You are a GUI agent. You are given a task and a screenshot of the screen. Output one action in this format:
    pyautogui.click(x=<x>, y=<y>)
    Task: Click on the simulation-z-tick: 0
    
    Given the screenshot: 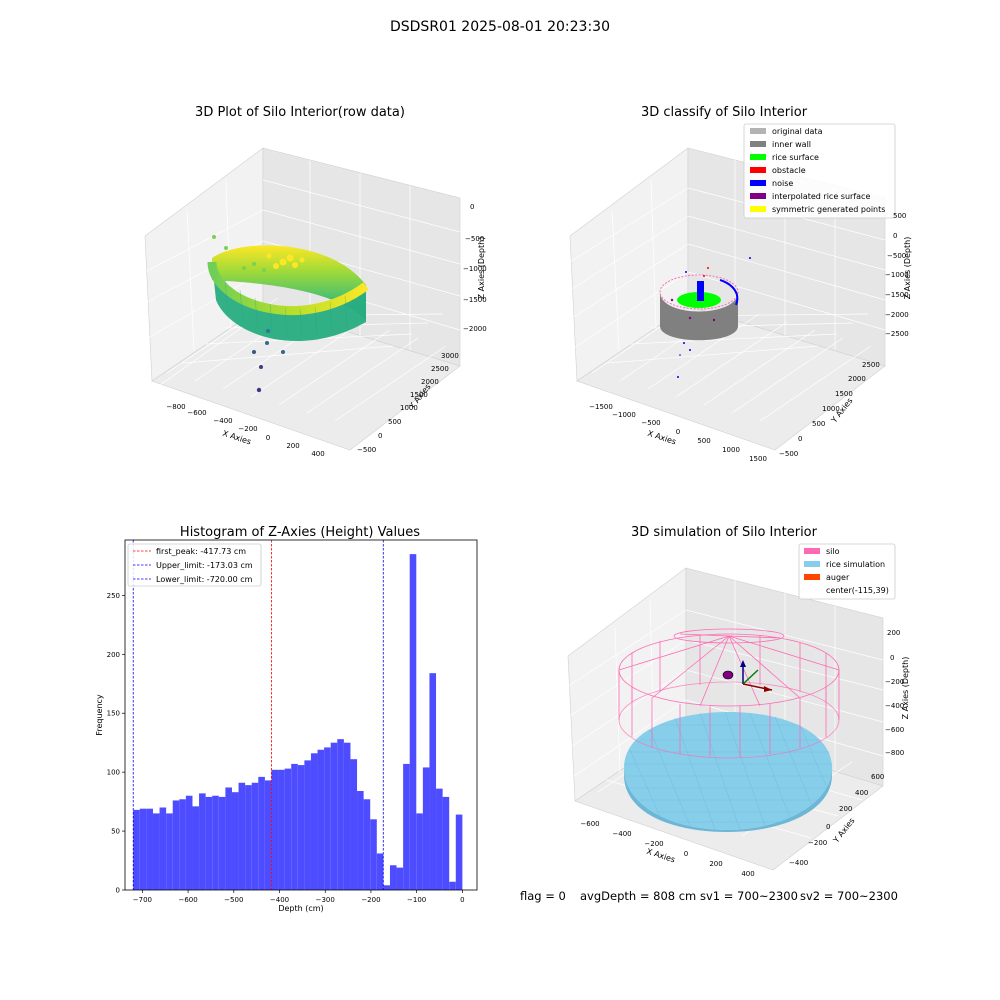 What is the action you would take?
    pyautogui.click(x=892, y=658)
    